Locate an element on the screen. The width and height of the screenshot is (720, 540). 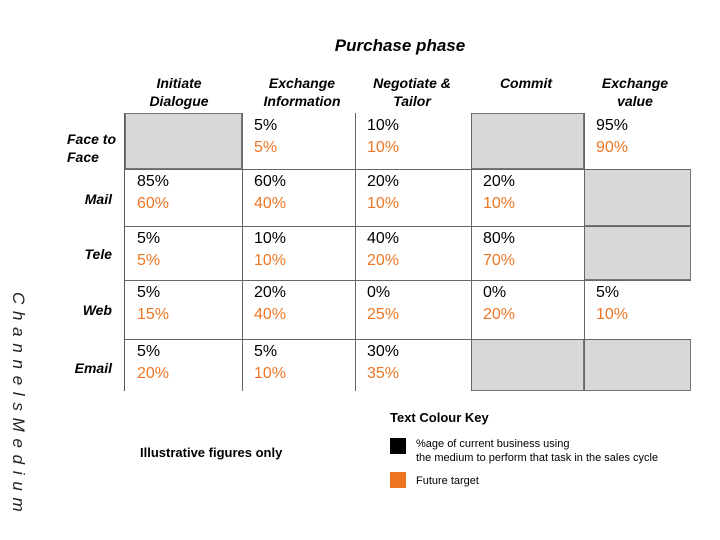
page-title: Purchase phase is located at coordinates (400, 45).